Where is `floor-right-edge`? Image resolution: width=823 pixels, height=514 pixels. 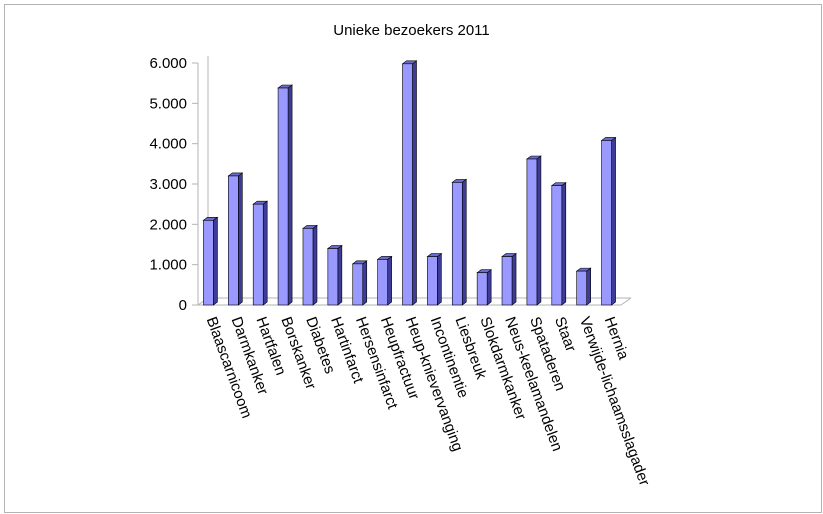 floor-right-edge is located at coordinates (626, 301).